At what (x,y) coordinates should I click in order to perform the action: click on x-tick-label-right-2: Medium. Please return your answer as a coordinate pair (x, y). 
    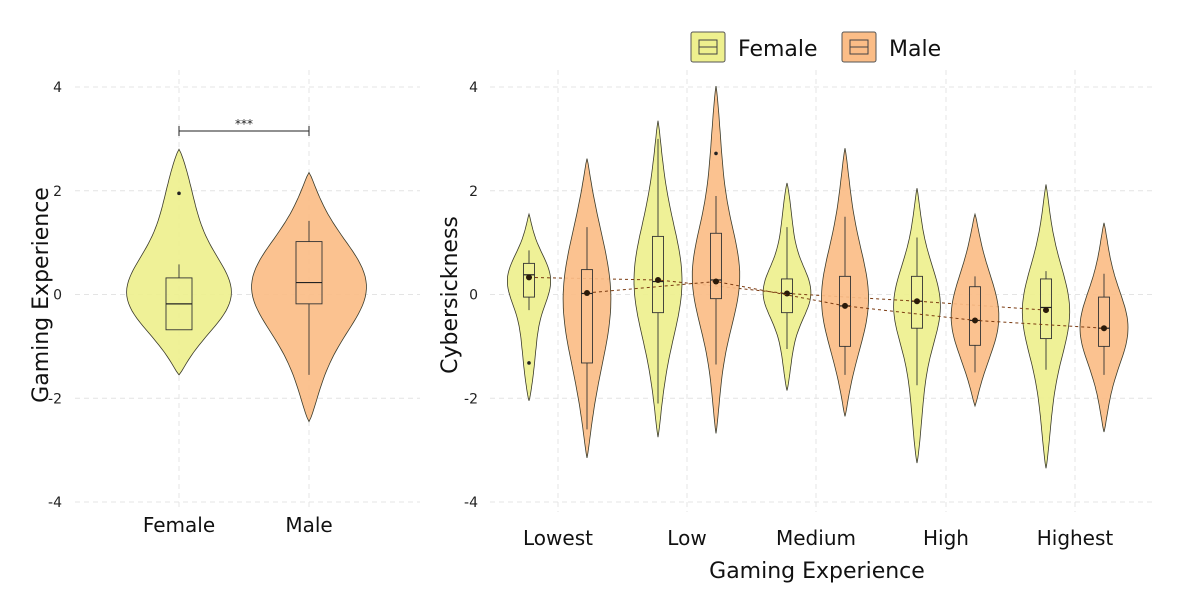
    Looking at the image, I should click on (816, 538).